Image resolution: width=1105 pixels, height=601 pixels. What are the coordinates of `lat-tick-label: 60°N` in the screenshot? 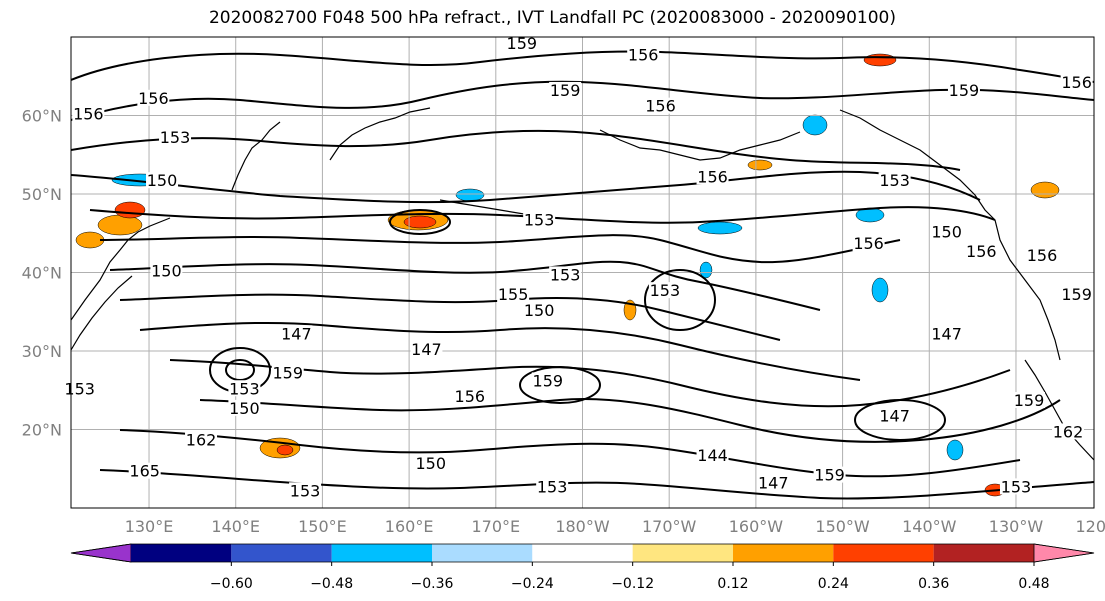 It's located at (42, 116).